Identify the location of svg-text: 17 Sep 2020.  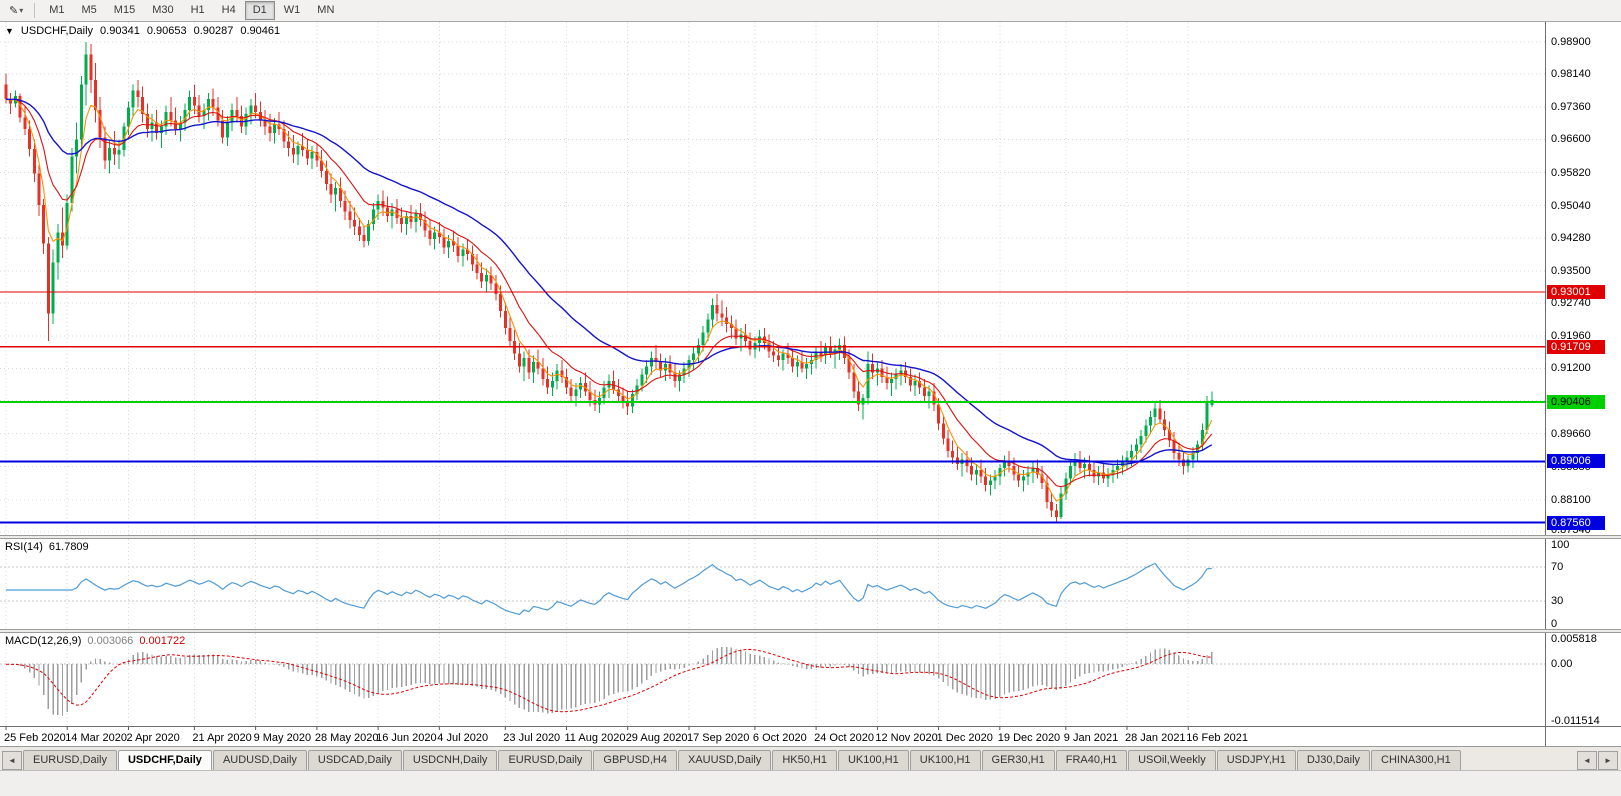
(718, 738).